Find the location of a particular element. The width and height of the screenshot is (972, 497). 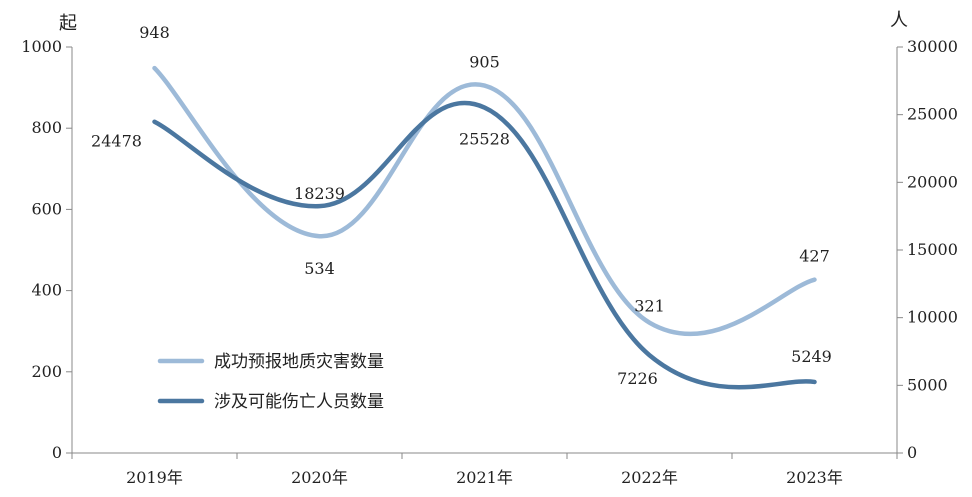

y-right-tick-label: 30000 is located at coordinates (932, 46).